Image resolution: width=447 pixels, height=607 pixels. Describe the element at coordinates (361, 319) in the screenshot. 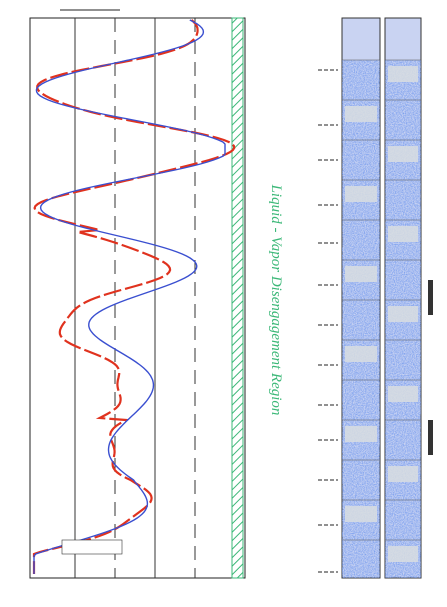

I see `image-noise` at that location.